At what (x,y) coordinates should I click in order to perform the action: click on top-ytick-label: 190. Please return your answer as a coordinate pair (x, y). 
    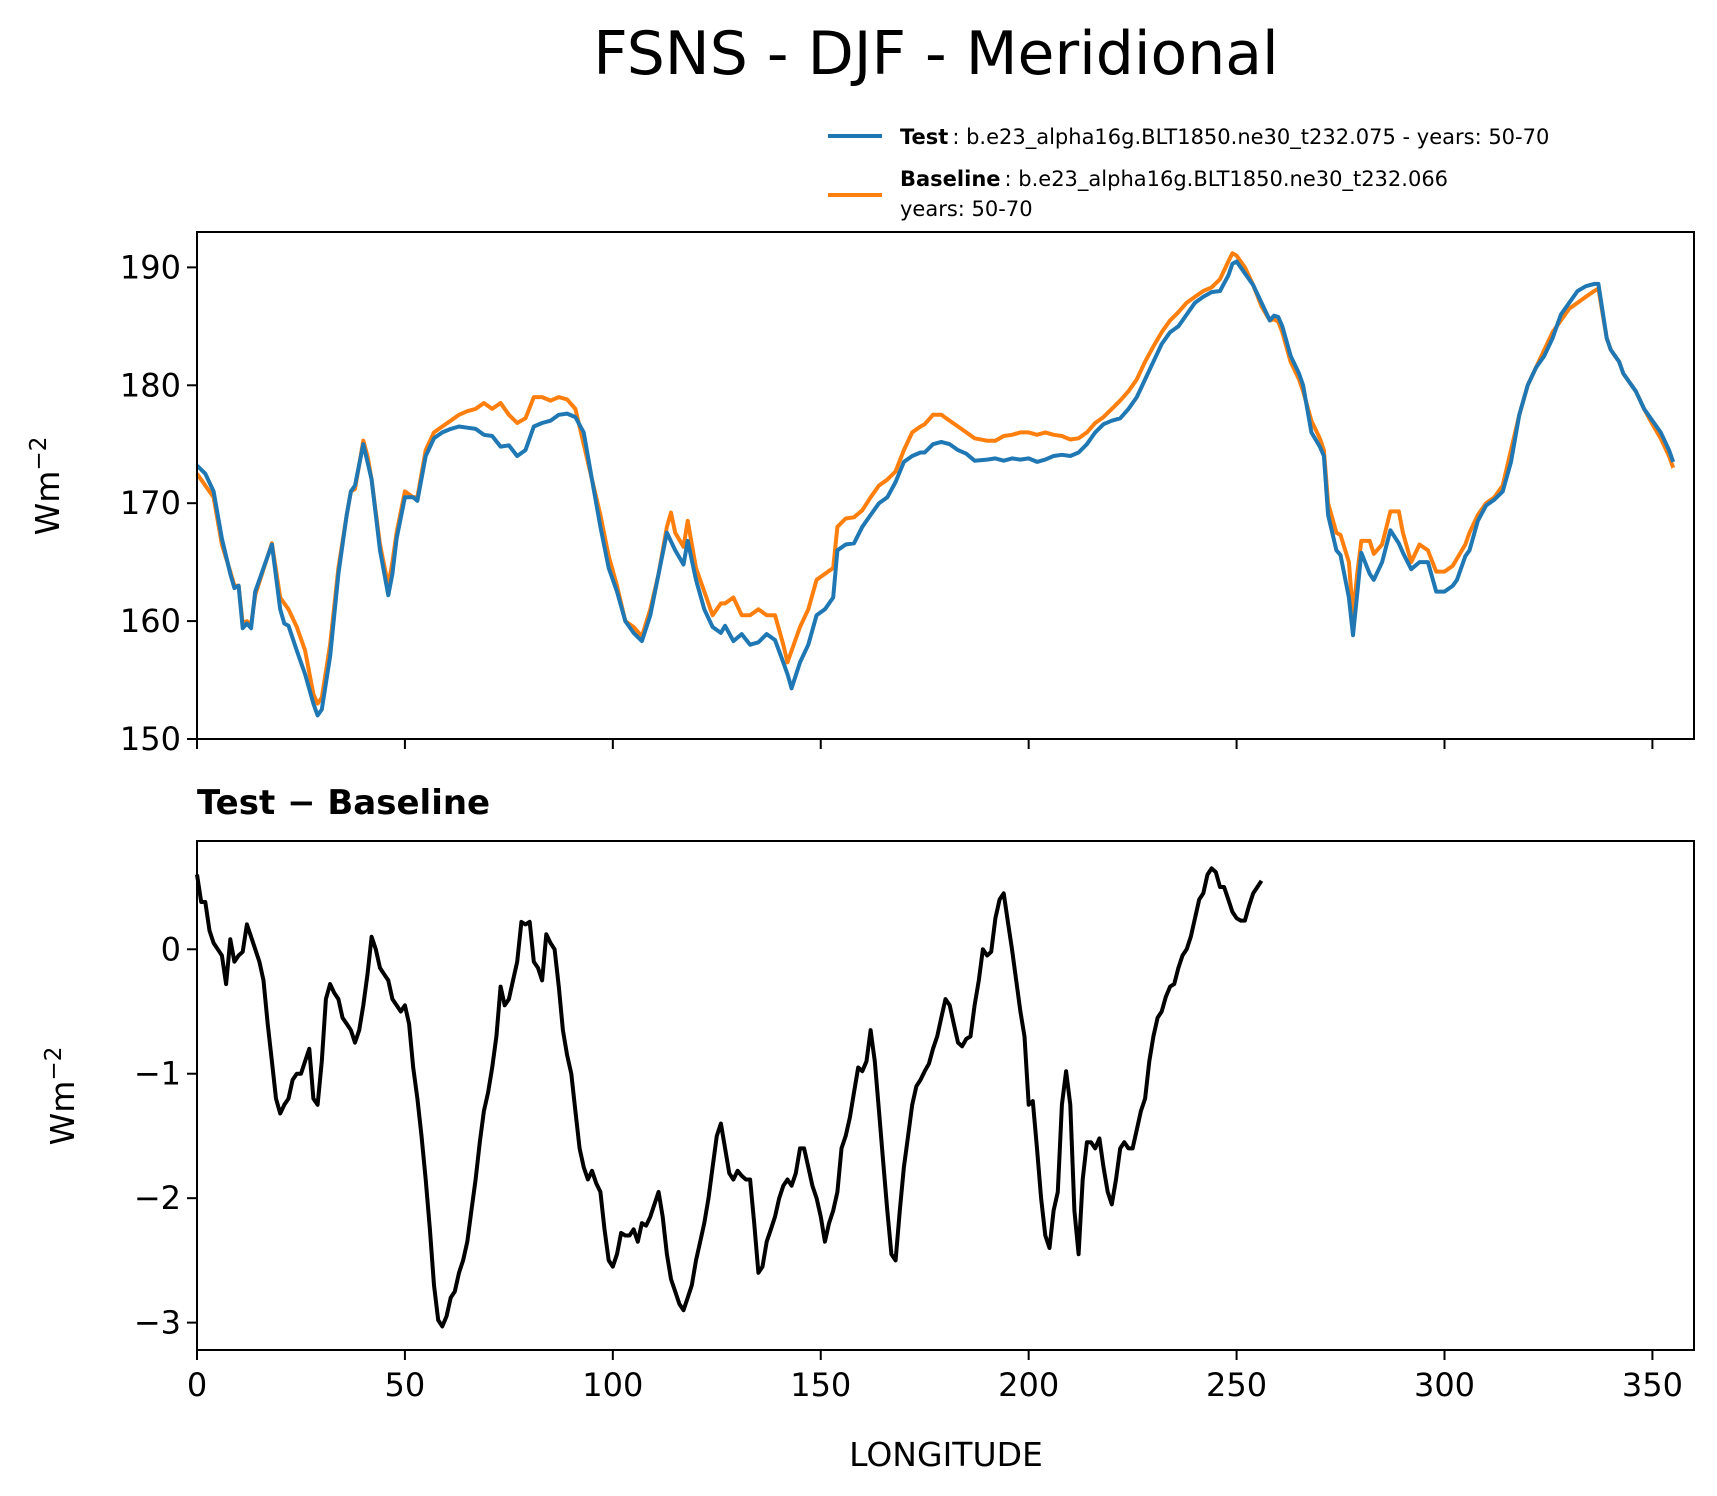
    Looking at the image, I should click on (150, 267).